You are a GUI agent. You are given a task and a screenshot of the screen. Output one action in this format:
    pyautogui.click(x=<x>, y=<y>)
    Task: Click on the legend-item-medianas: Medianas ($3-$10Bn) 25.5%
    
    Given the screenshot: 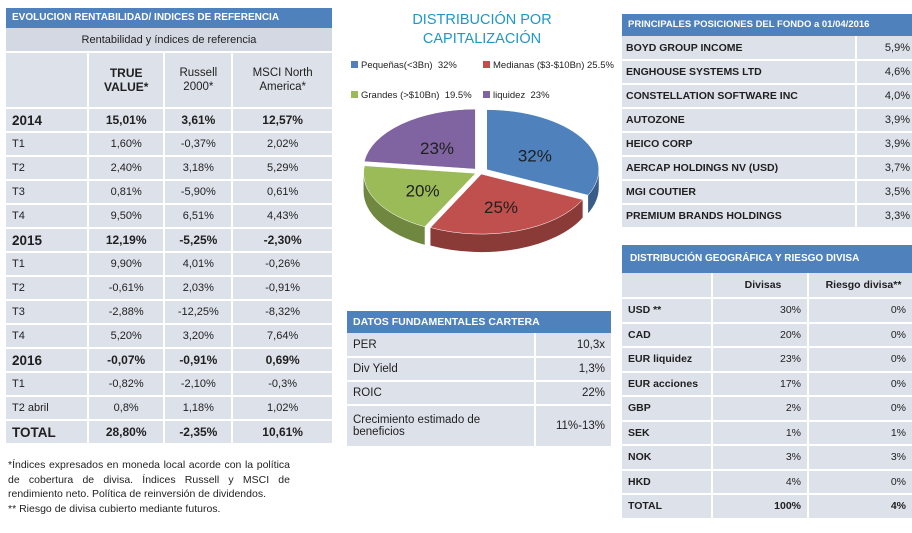 What is the action you would take?
    pyautogui.click(x=548, y=65)
    